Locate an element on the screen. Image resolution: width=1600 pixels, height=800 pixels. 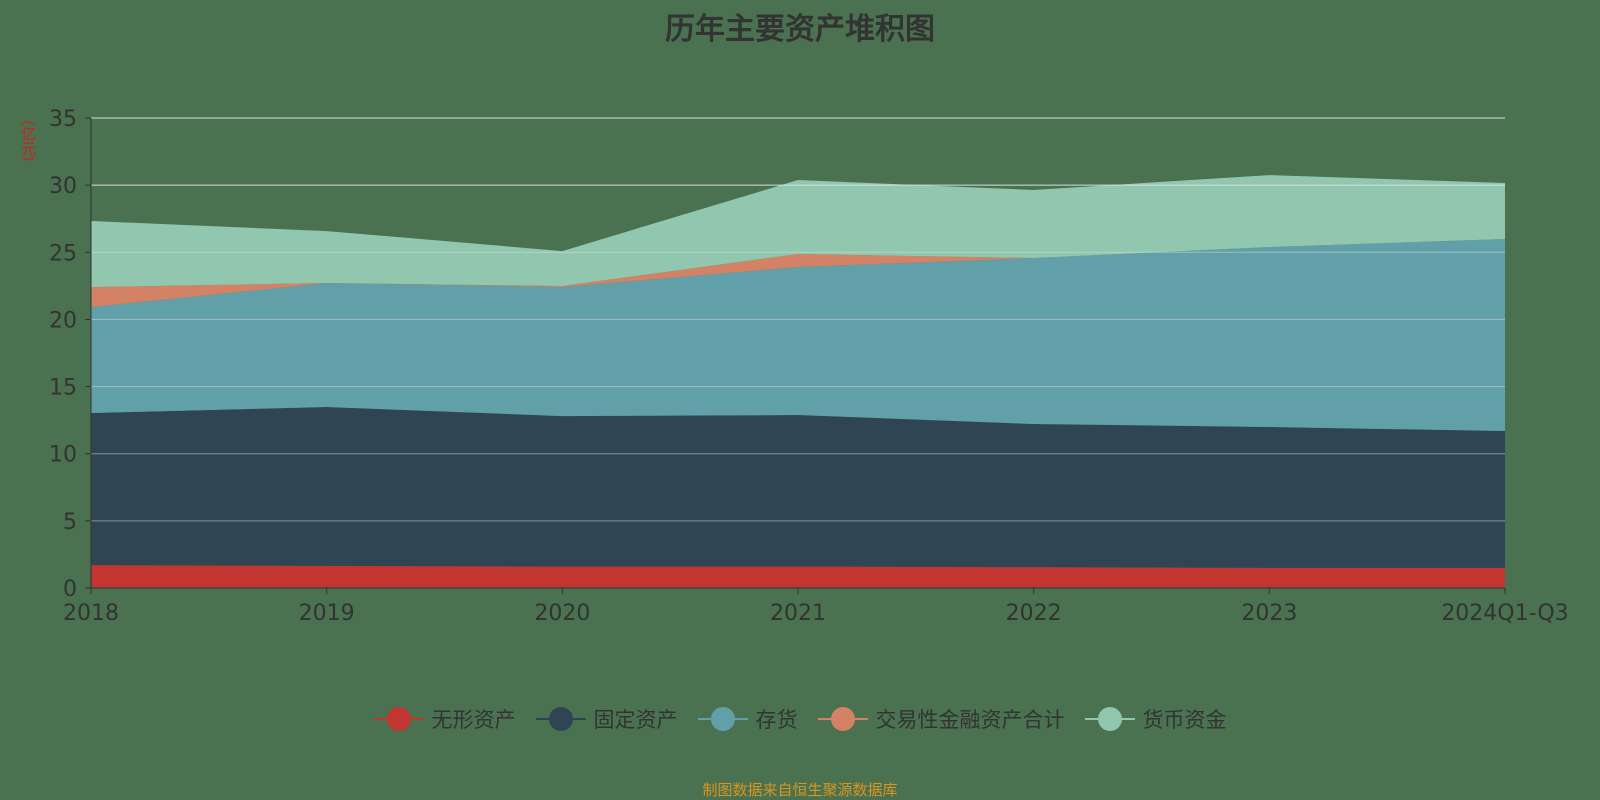
x-tick-label: 2020 is located at coordinates (562, 613).